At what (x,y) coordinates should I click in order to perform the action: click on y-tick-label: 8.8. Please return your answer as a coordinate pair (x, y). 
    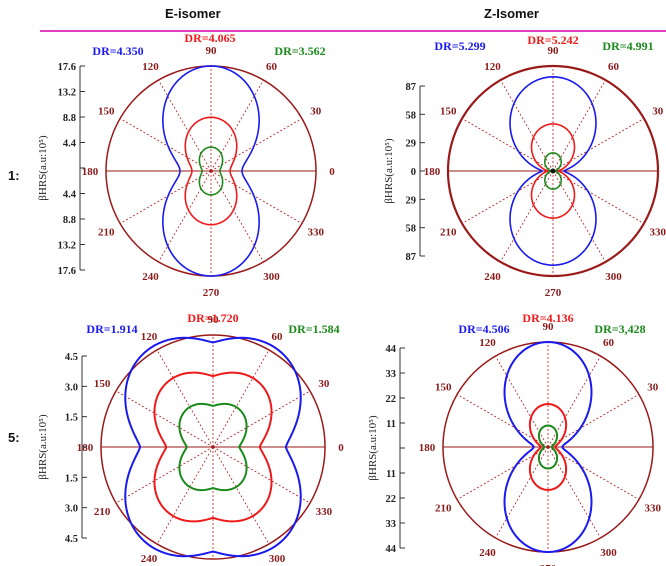
    Looking at the image, I should click on (69, 220).